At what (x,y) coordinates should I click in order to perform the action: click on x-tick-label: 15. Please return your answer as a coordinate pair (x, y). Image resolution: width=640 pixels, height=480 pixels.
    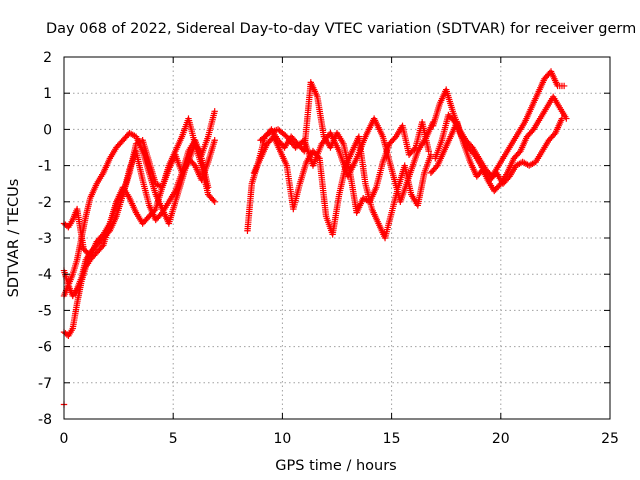
    Looking at the image, I should click on (392, 439).